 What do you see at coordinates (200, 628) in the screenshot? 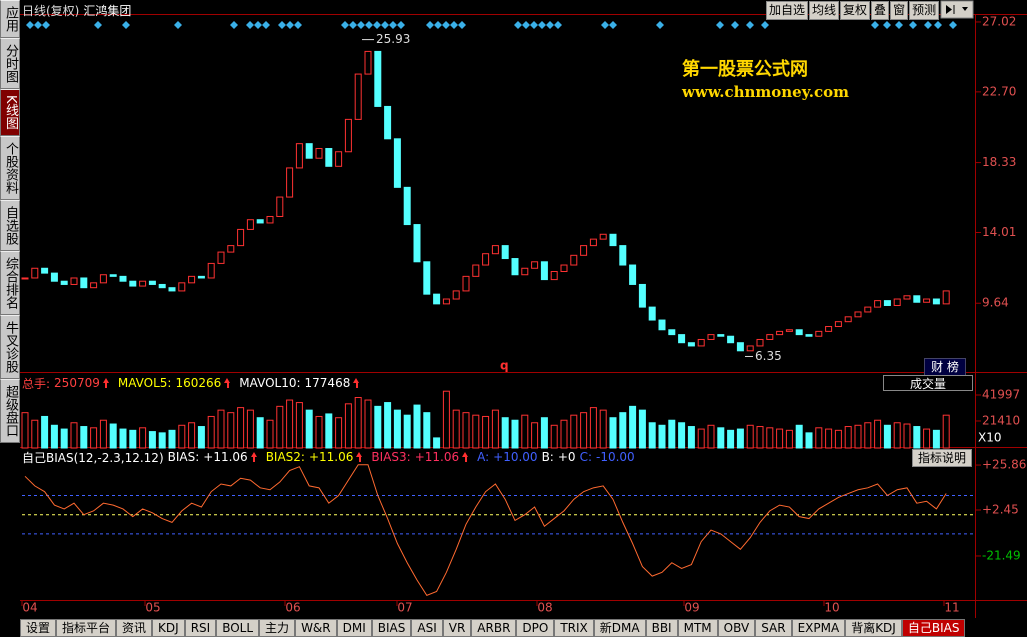
I see `bottom-tab: RSI` at bounding box center [200, 628].